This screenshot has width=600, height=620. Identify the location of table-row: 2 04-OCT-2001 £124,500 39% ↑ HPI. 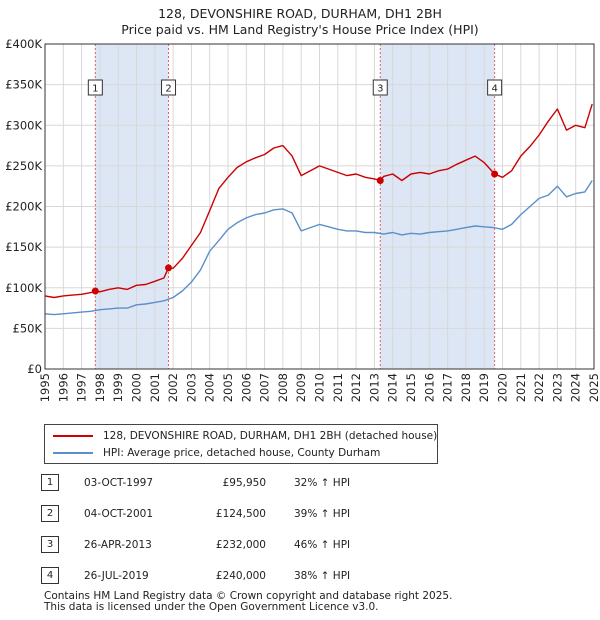
(300, 514).